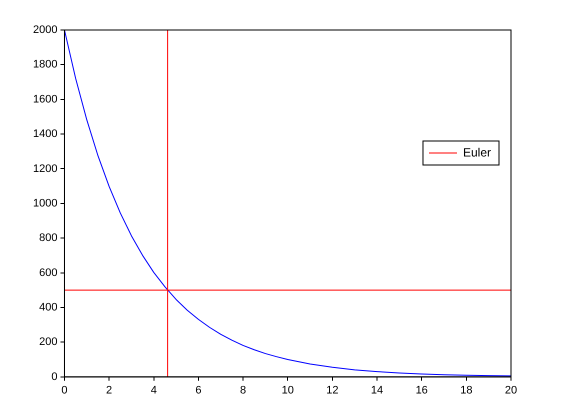 Image resolution: width=561 pixels, height=420 pixels. What do you see at coordinates (511, 390) in the screenshot?
I see `x-tick-label: 20` at bounding box center [511, 390].